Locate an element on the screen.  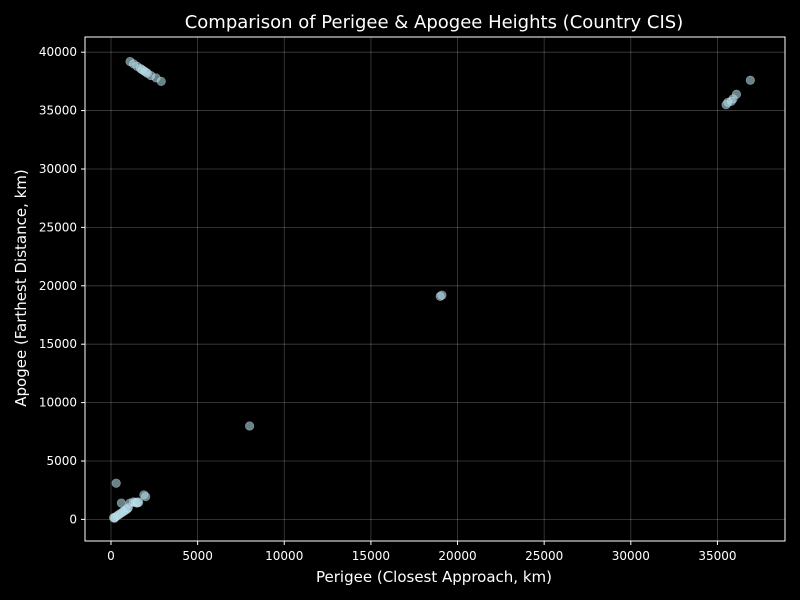
x-tick-label: 20000 is located at coordinates (457, 556).